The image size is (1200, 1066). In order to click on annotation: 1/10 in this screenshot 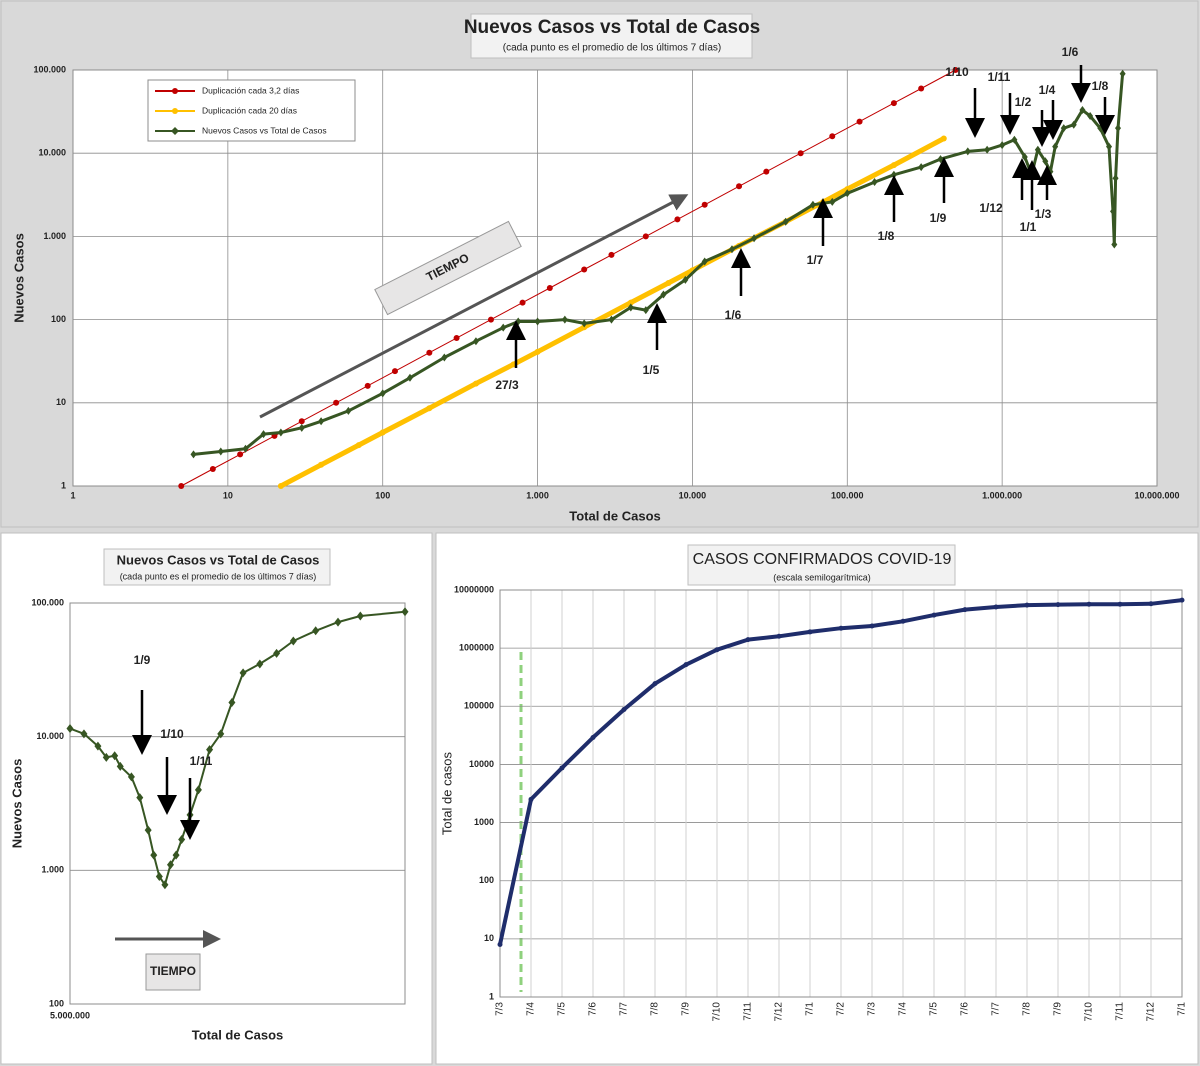, I will do `click(957, 72)`.